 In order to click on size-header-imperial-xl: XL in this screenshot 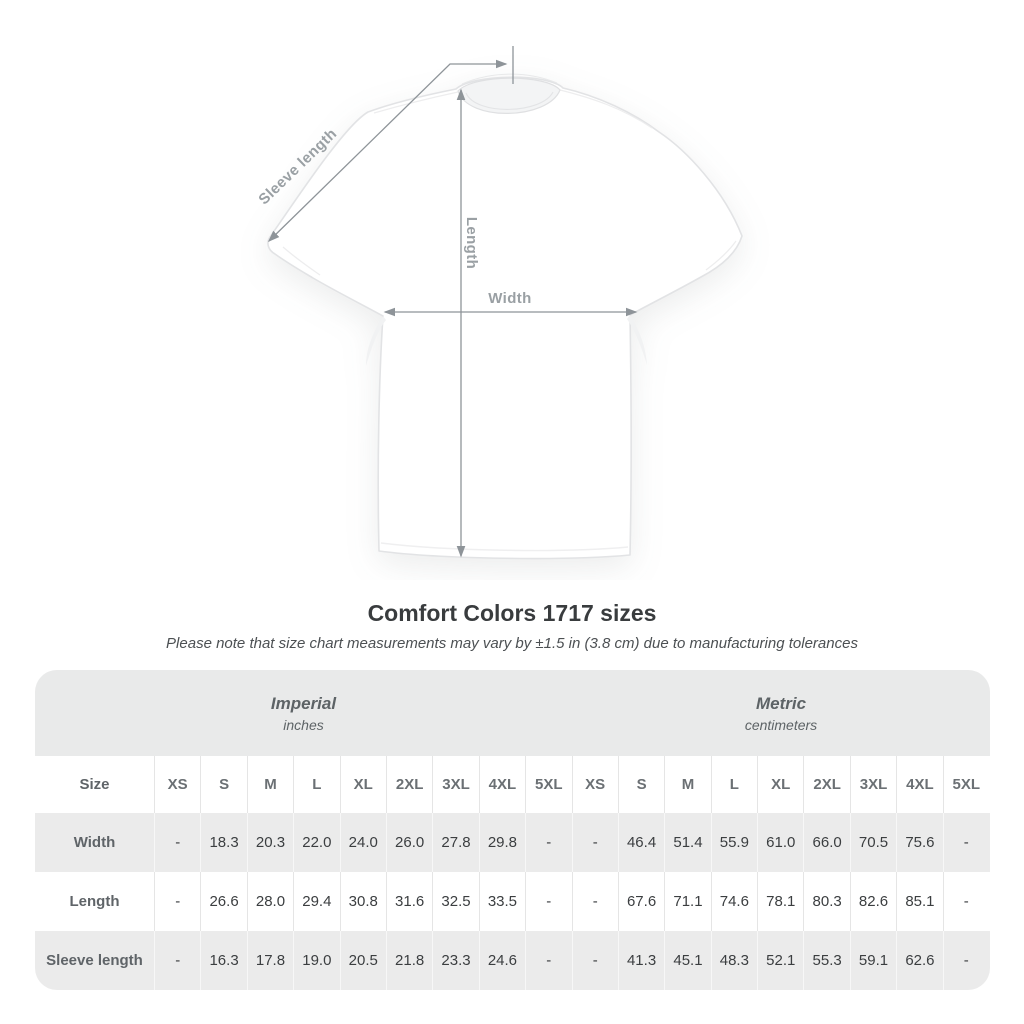, I will do `click(364, 784)`.